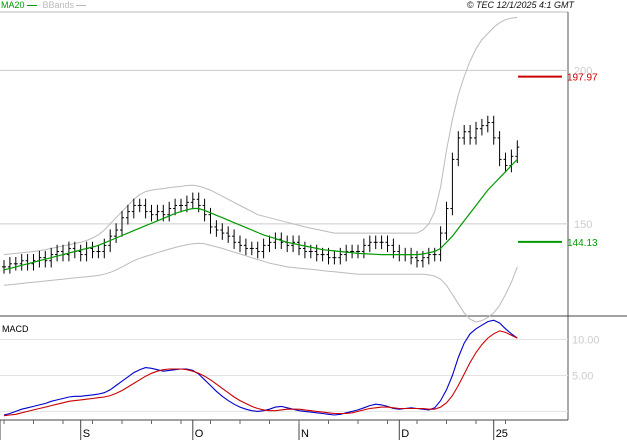  I want to click on price-tick-label: 200, so click(583, 71).